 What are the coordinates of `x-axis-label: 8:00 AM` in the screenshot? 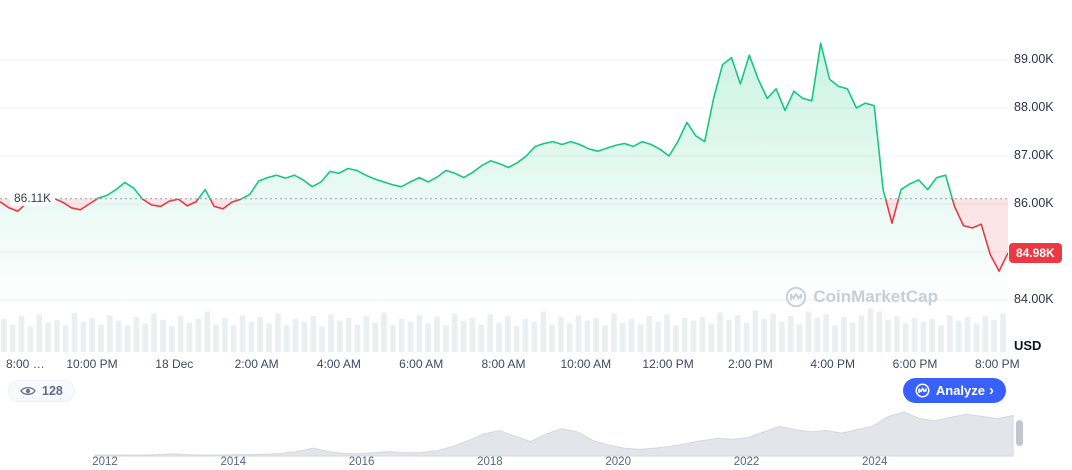 It's located at (503, 364).